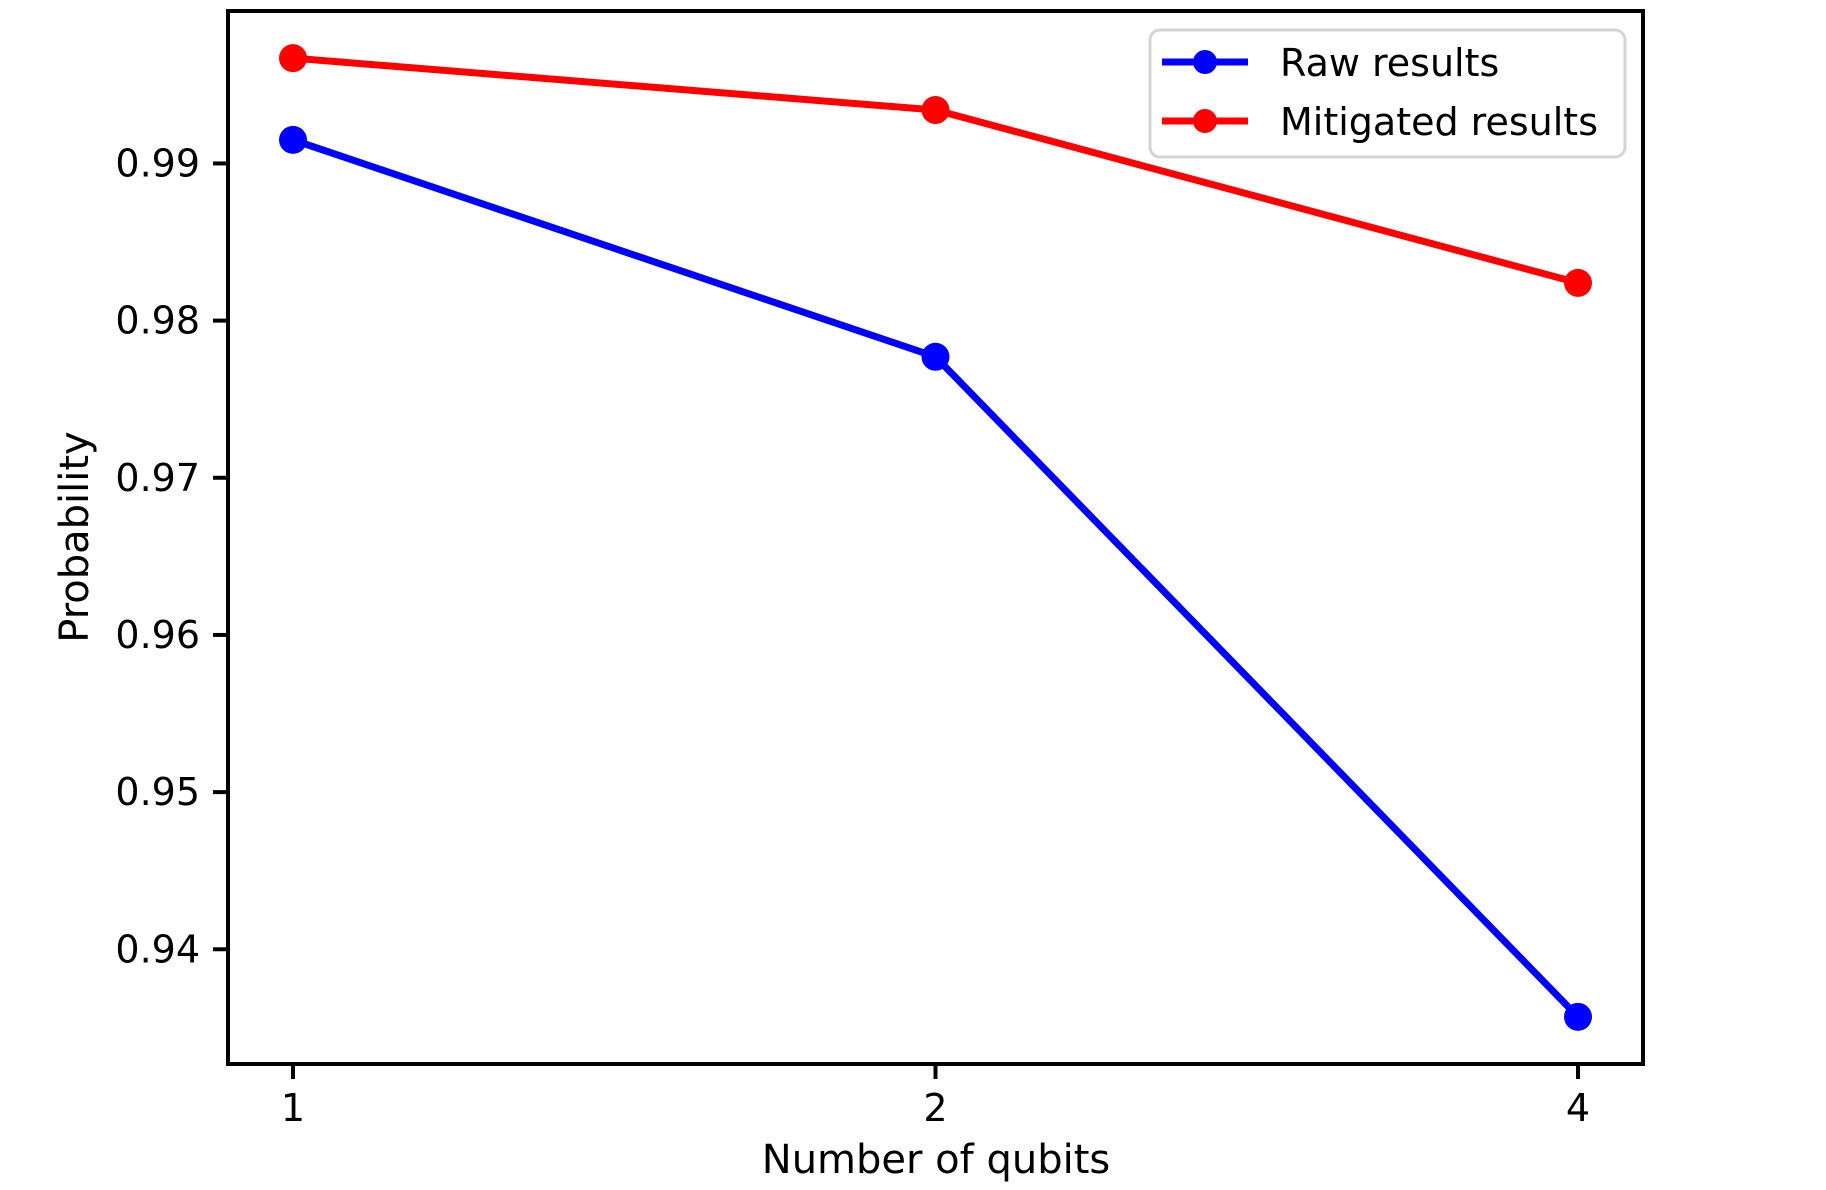  What do you see at coordinates (1578, 1108) in the screenshot?
I see `x-tick-label: 4` at bounding box center [1578, 1108].